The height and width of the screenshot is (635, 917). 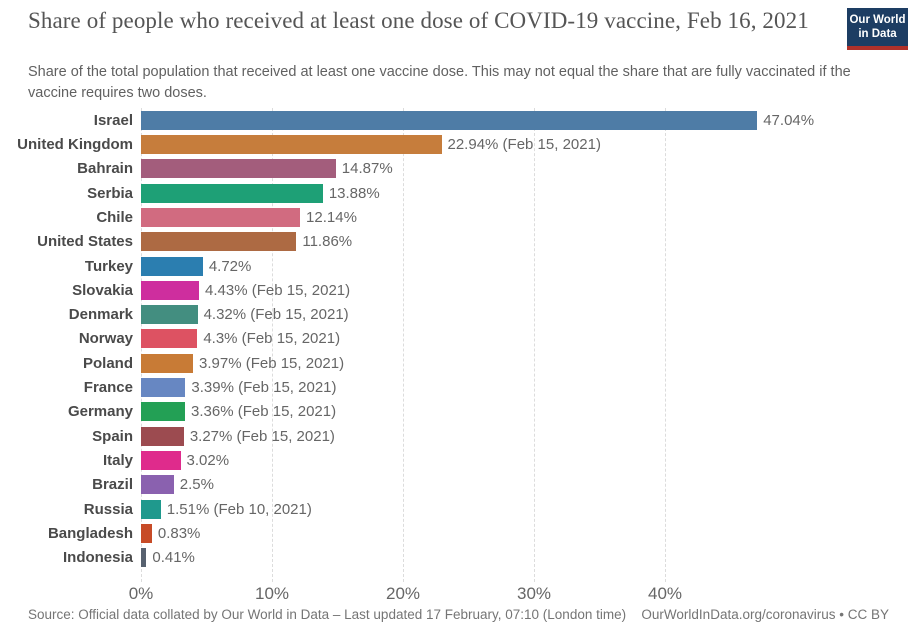 What do you see at coordinates (97, 558) in the screenshot?
I see `country-label: Indonesia` at bounding box center [97, 558].